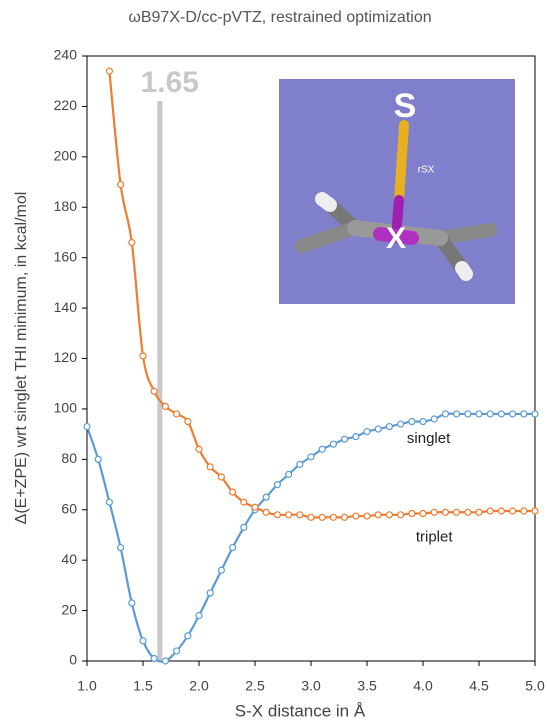 This screenshot has height=726, width=547. I want to click on atom-x, so click(396, 236).